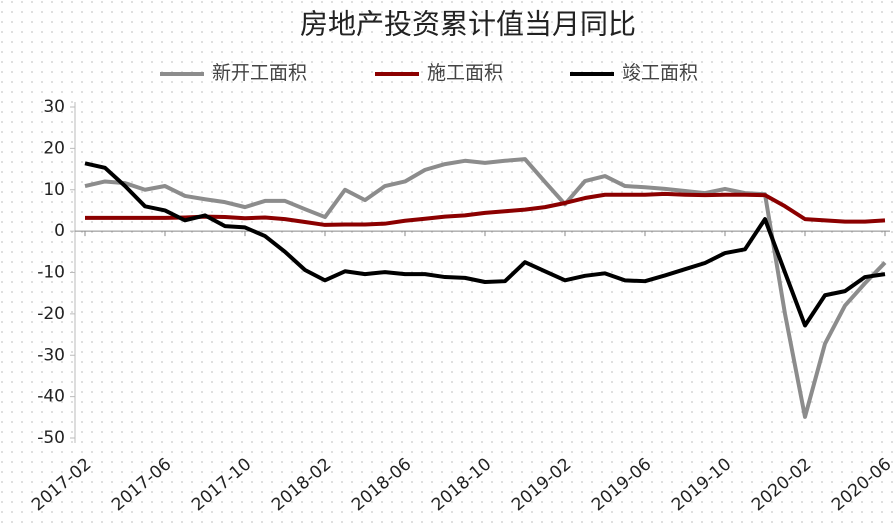 This screenshot has height=529, width=895. Describe the element at coordinates (51, 438) in the screenshot. I see `y-tick-label: -50` at that location.